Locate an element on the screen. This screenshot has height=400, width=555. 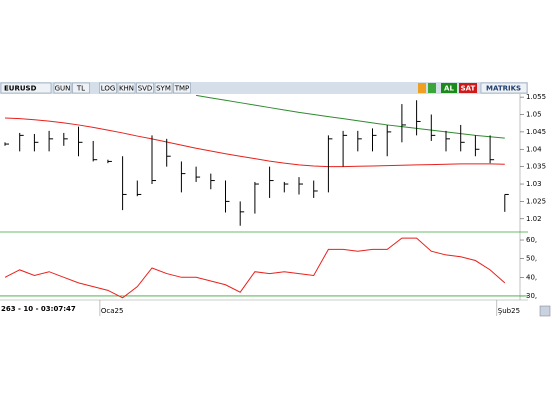
brand: MATRIKS is located at coordinates (503, 89).